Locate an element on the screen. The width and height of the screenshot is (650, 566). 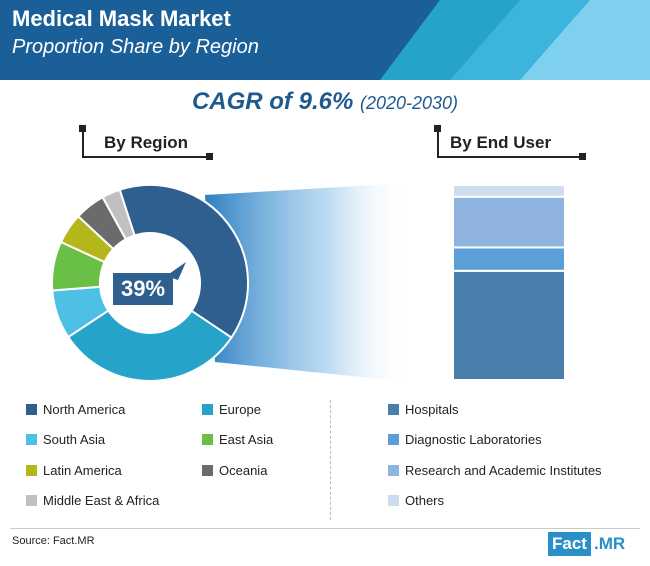
north-america-share-label: 39% is located at coordinates (143, 289).